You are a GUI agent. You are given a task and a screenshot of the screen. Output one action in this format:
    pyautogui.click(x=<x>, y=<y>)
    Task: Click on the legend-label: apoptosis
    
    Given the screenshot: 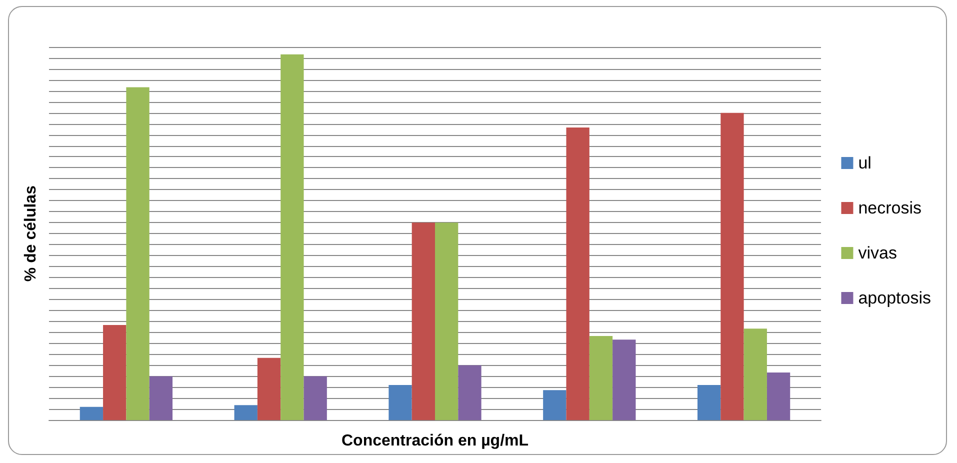 What is the action you would take?
    pyautogui.click(x=895, y=298)
    